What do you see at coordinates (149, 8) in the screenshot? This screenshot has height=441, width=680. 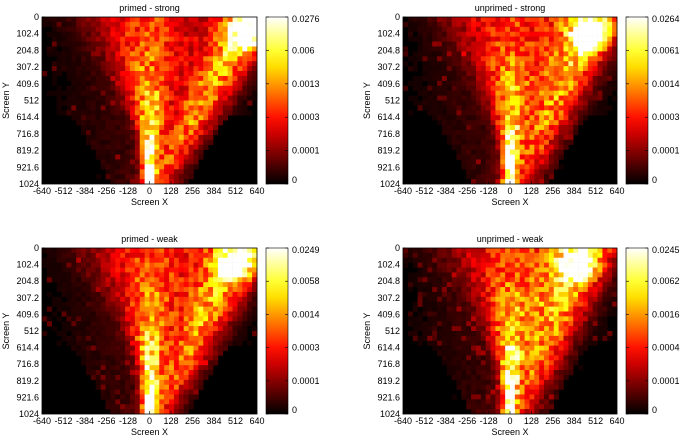 I see `panel-title: primed - strong` at bounding box center [149, 8].